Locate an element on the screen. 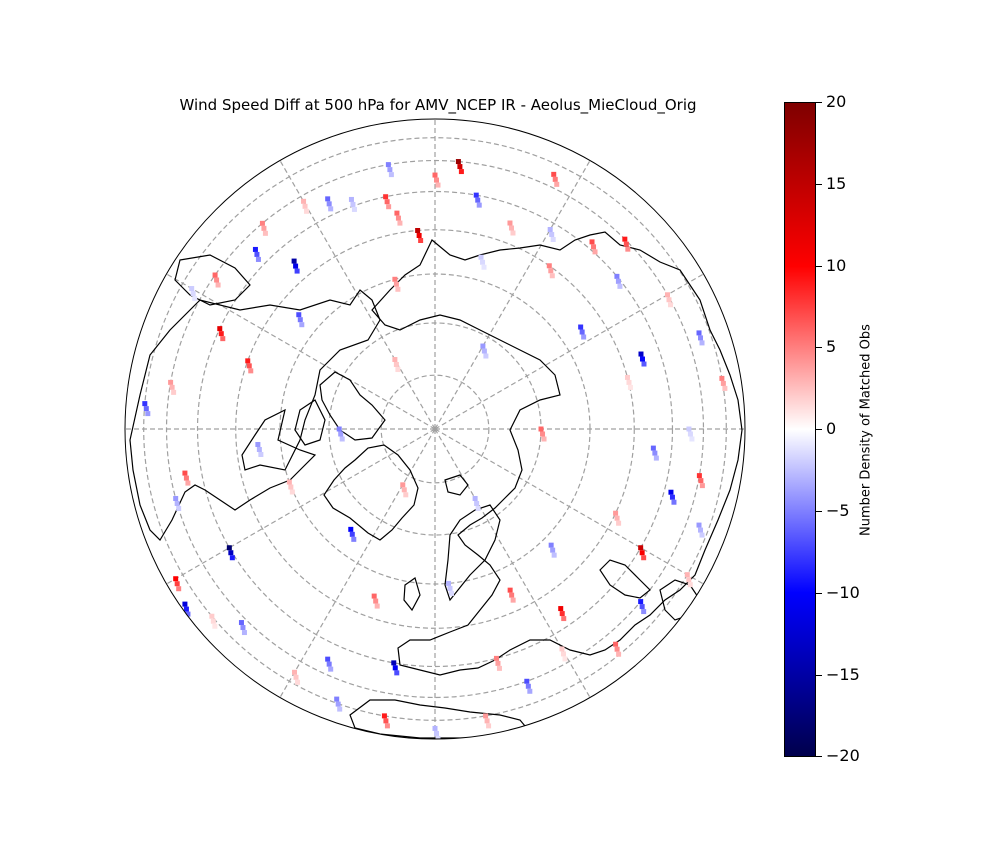 The image size is (1000, 850). colorbar-ticklabel: −5 is located at coordinates (838, 510).